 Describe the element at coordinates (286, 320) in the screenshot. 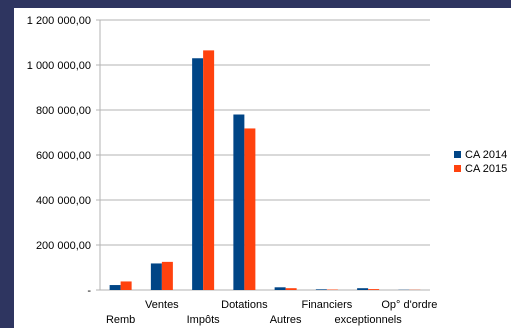

I see `x-tick-label: Autres` at that location.